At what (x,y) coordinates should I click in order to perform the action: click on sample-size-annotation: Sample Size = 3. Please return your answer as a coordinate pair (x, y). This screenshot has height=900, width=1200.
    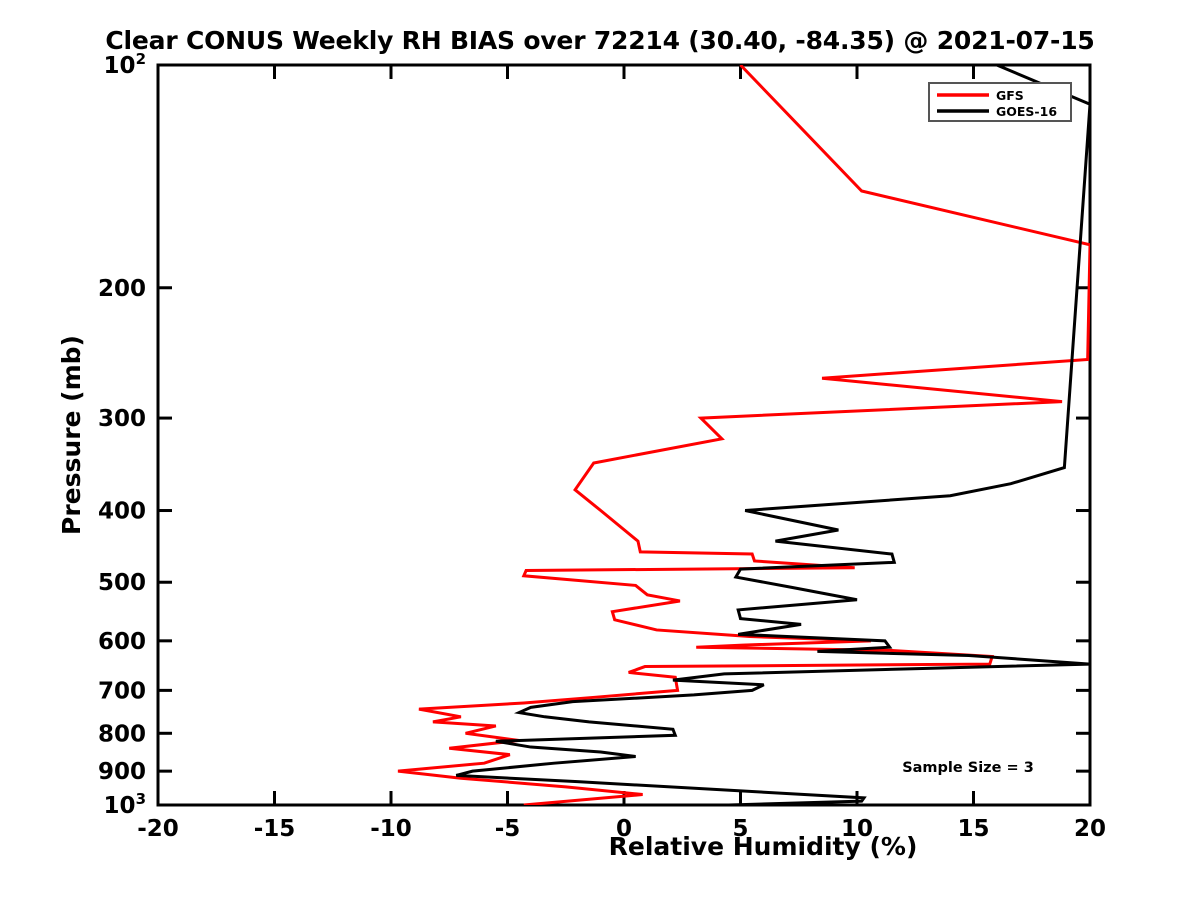
    Looking at the image, I should click on (968, 768).